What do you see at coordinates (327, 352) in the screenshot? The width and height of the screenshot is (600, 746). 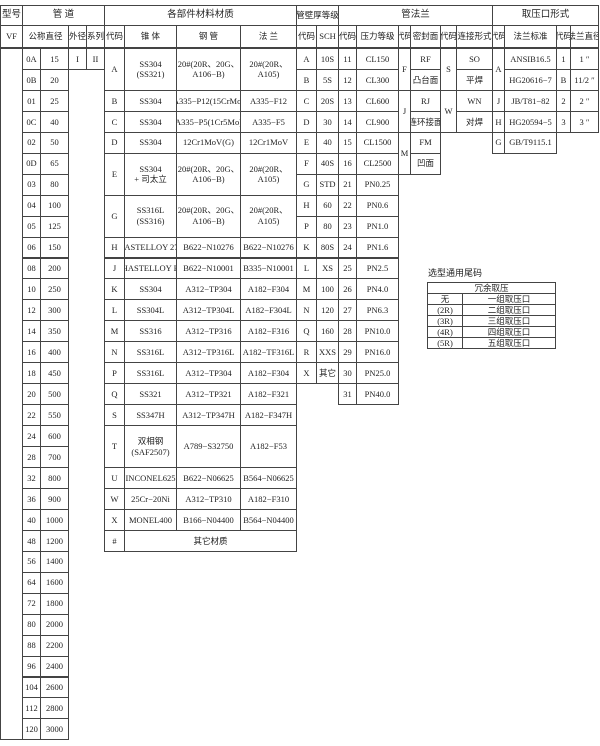 I see `wall-sch: XXS` at bounding box center [327, 352].